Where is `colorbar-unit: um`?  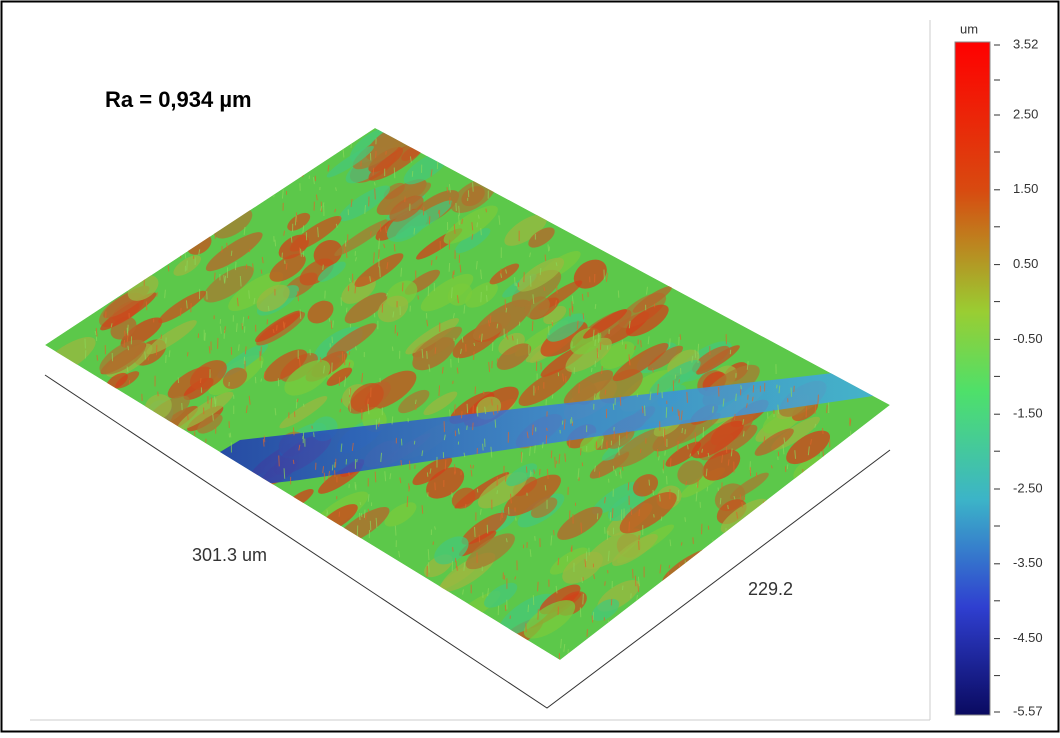 colorbar-unit: um is located at coordinates (969, 28).